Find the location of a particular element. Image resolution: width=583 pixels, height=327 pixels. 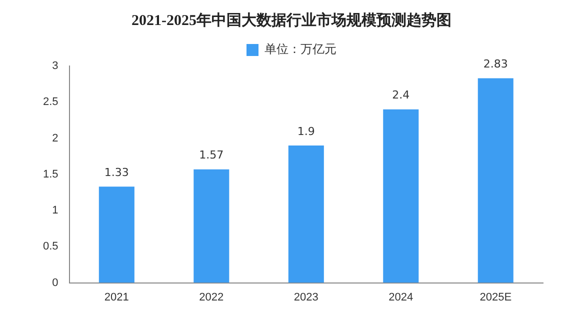

y-tick-label: 0.5 is located at coordinates (50, 246).